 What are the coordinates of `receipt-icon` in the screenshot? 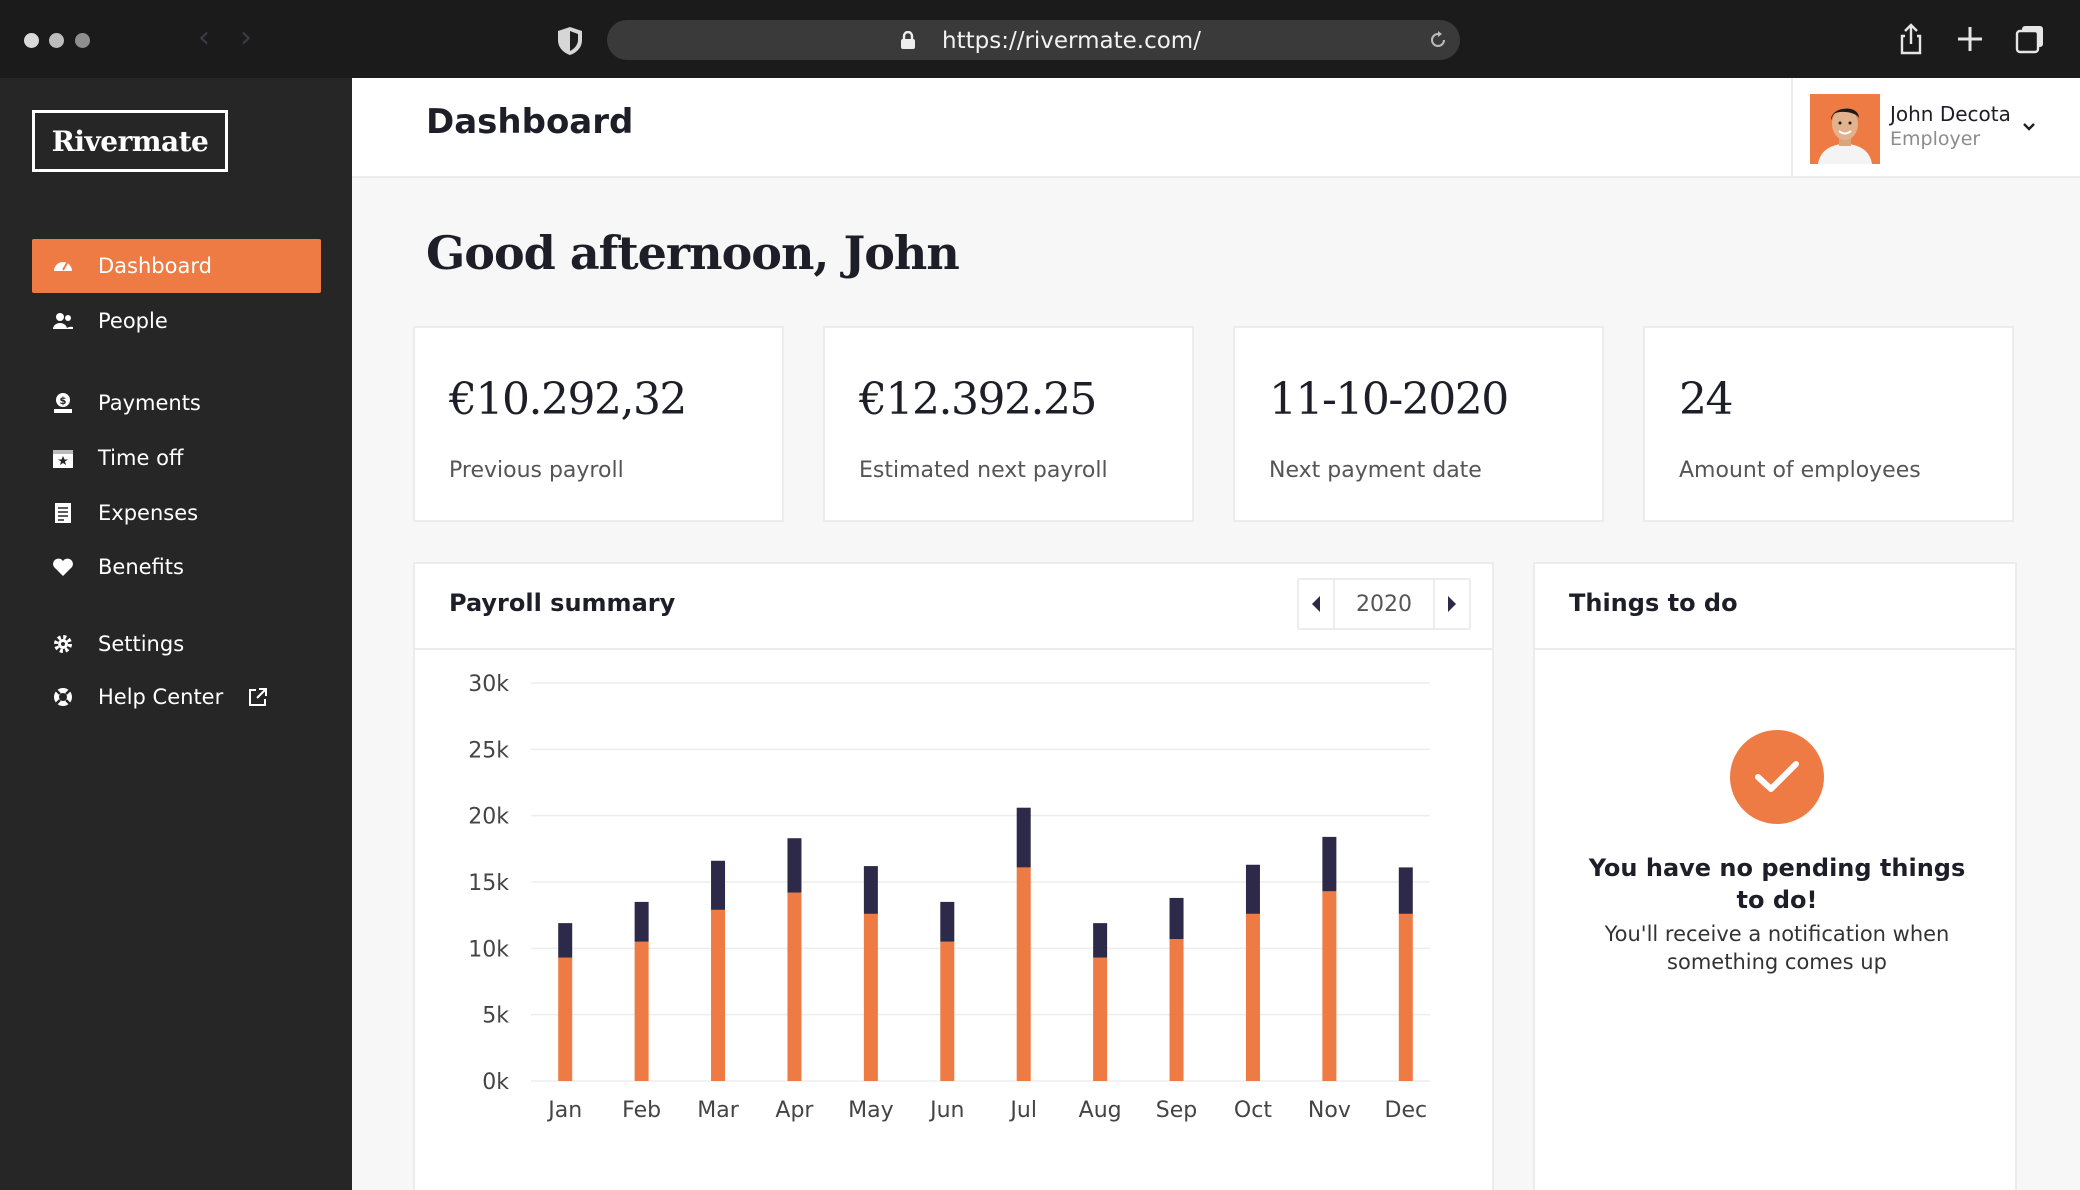 It's located at (63, 513).